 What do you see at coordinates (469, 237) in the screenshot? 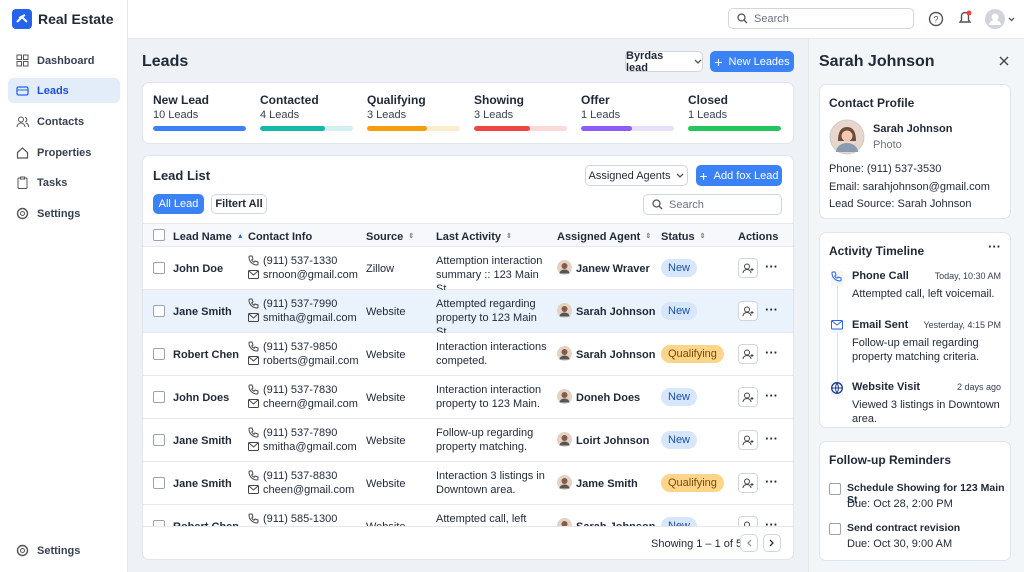
I see `column-label: Last Activity` at bounding box center [469, 237].